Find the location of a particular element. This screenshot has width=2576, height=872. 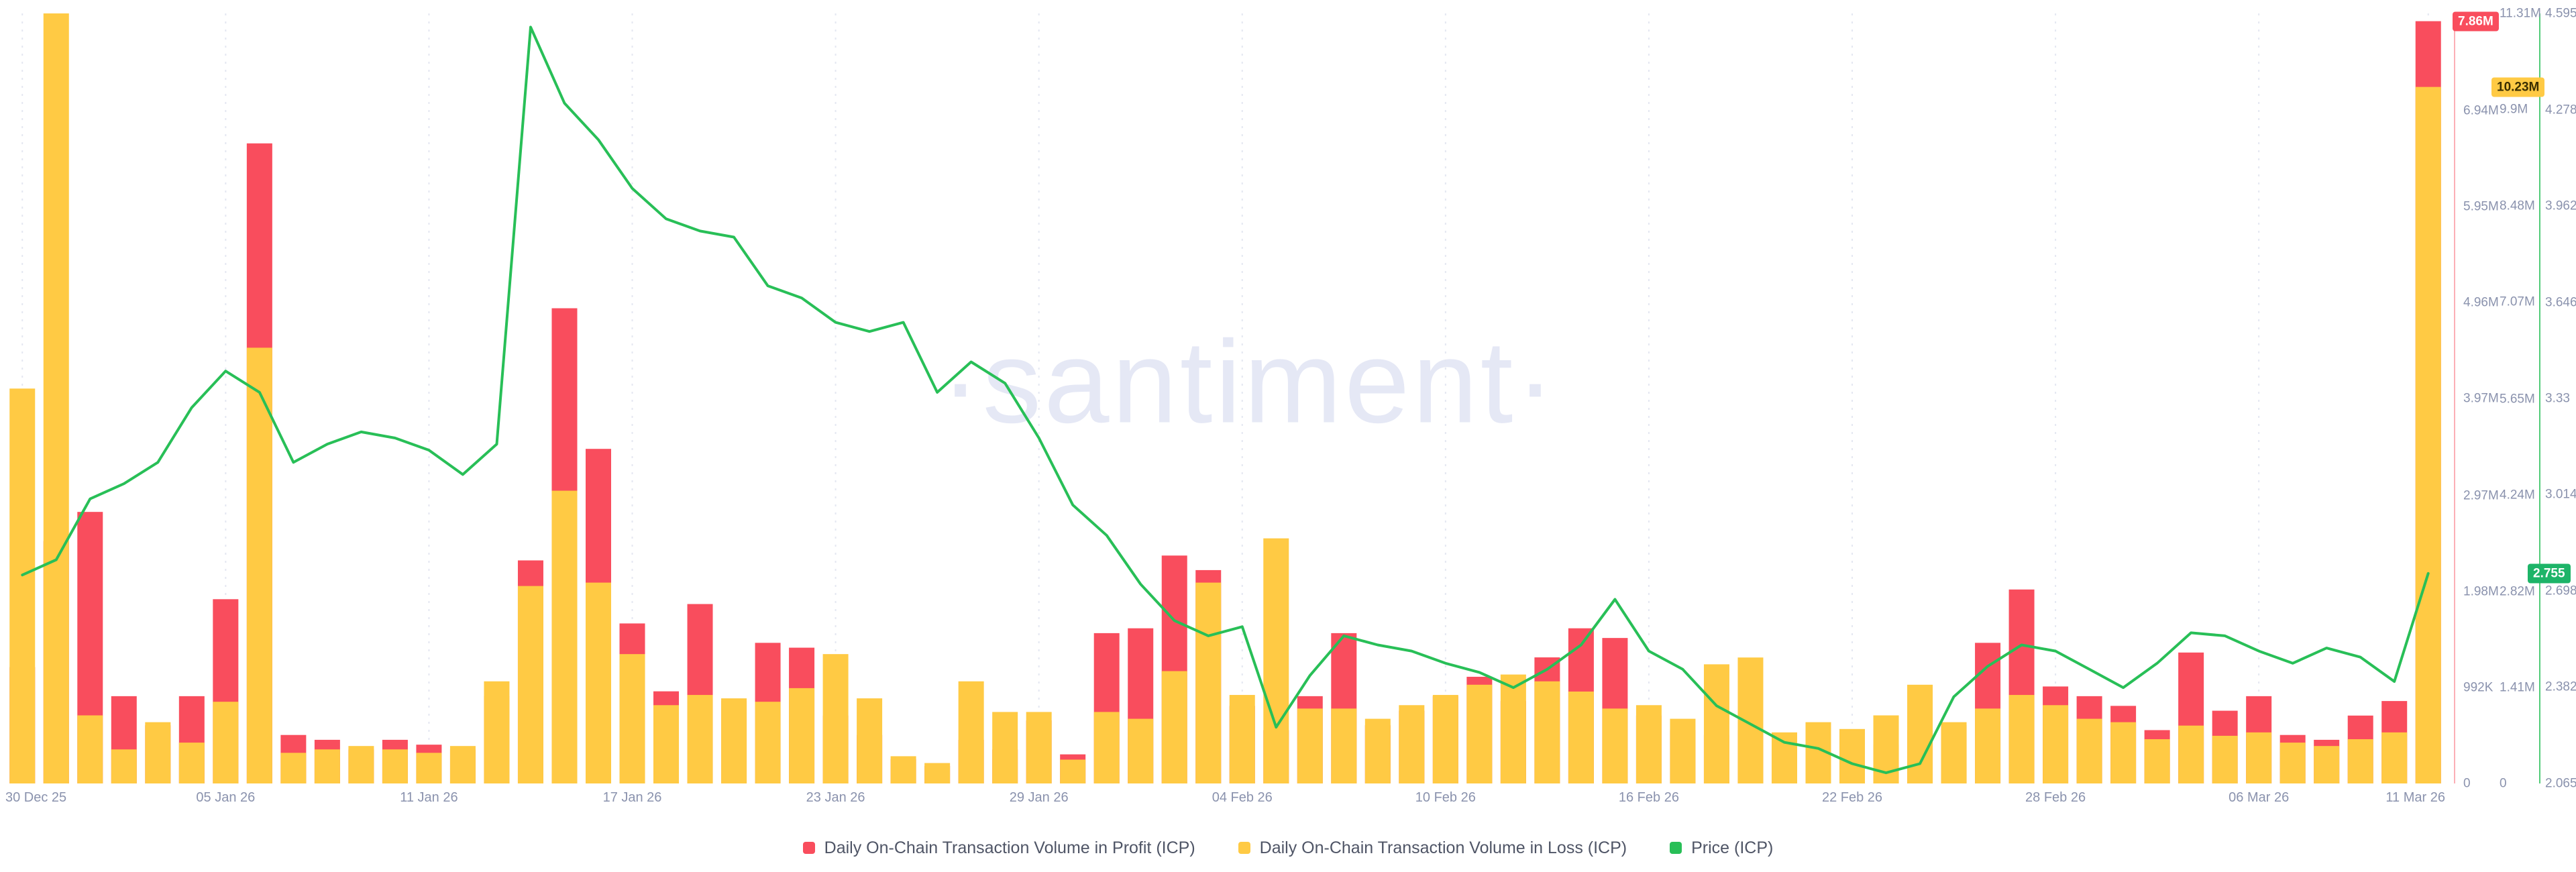

axis-tick-label: 4.24M is located at coordinates (2517, 495).